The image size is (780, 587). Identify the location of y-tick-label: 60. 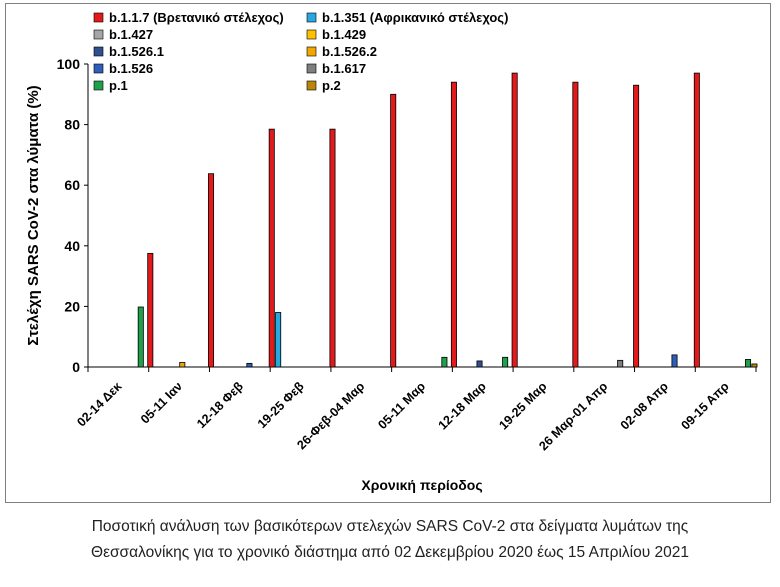
(72, 185).